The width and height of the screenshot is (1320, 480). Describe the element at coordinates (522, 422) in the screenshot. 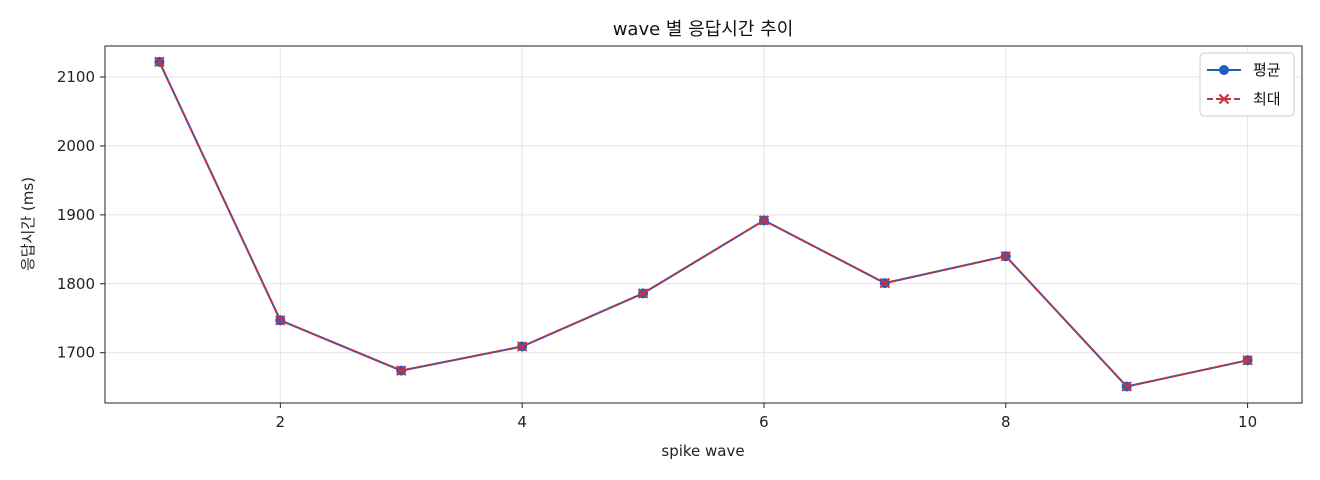

I see `x-tick-label: 4` at that location.